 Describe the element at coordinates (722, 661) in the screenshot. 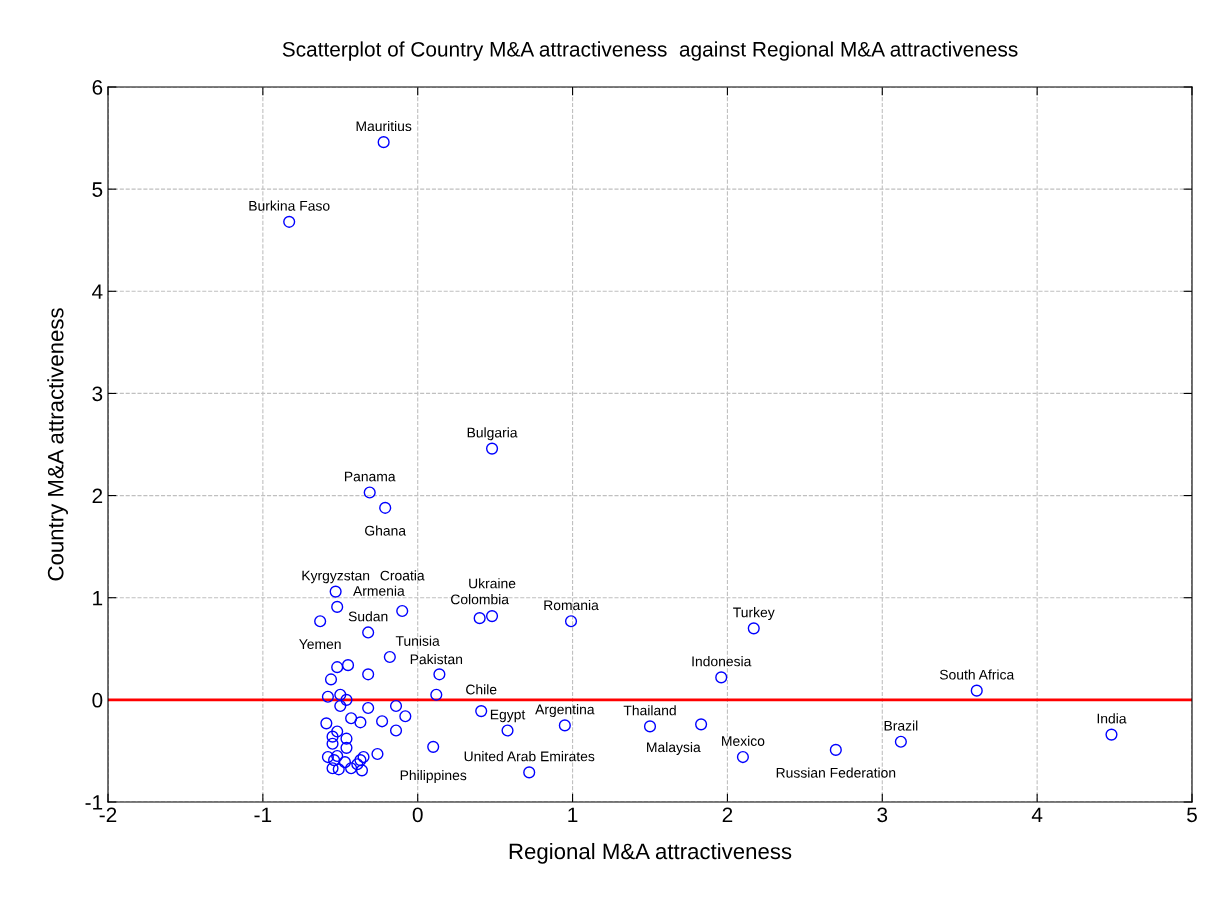

I see `annotation: Indonesia` at that location.